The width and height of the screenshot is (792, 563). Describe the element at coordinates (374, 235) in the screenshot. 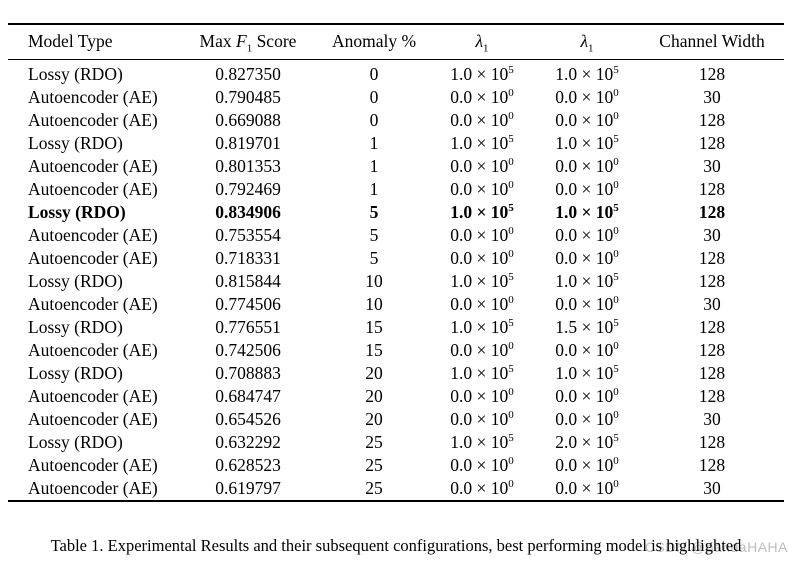

I see `anomaly-pct-cell: 5` at that location.